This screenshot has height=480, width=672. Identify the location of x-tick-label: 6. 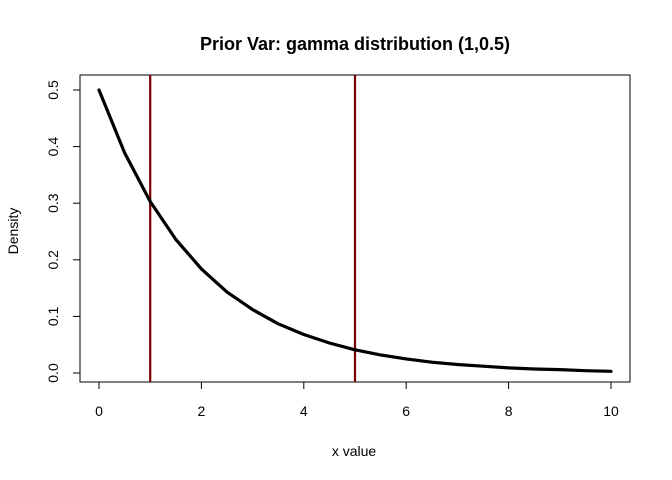
(406, 411).